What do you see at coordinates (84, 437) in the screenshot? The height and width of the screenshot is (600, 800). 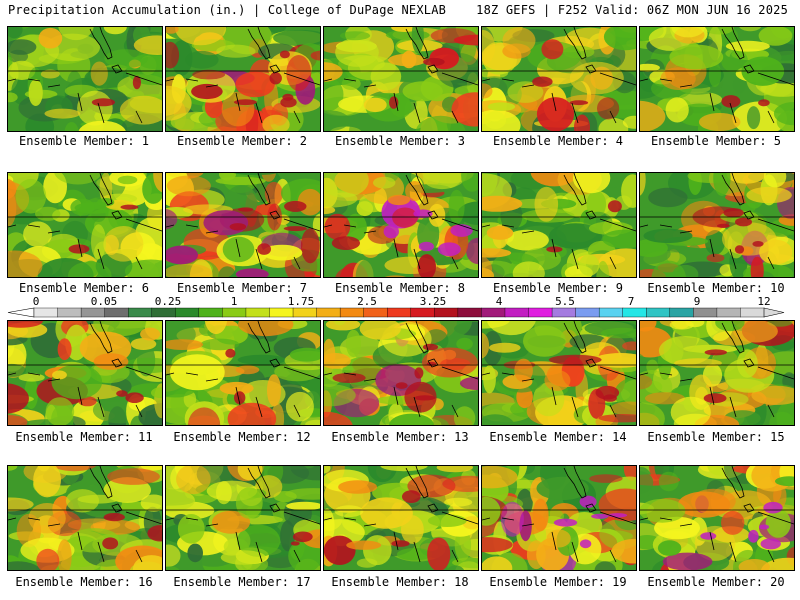 I see `ensemble-member-label: Ensemble Member: 11` at bounding box center [84, 437].